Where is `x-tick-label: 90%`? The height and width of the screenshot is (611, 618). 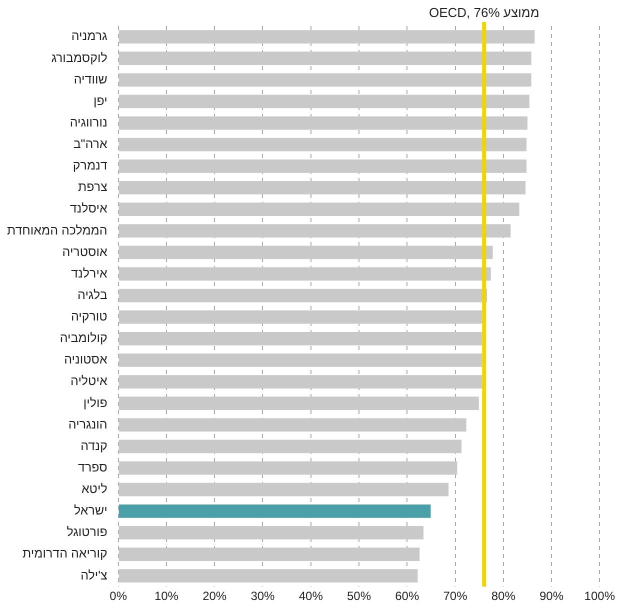
x-tick-label: 90% is located at coordinates (552, 596).